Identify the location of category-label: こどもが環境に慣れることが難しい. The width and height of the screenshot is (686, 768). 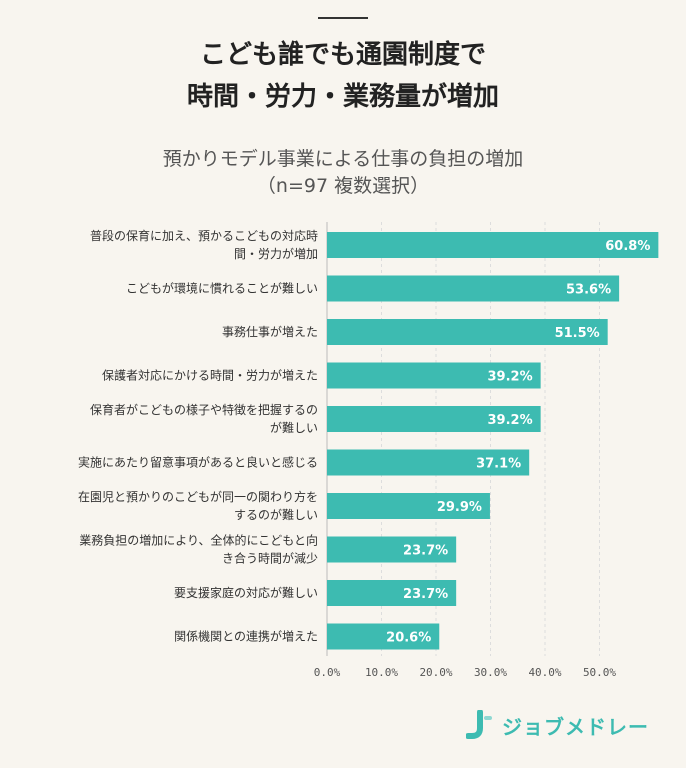
(222, 288).